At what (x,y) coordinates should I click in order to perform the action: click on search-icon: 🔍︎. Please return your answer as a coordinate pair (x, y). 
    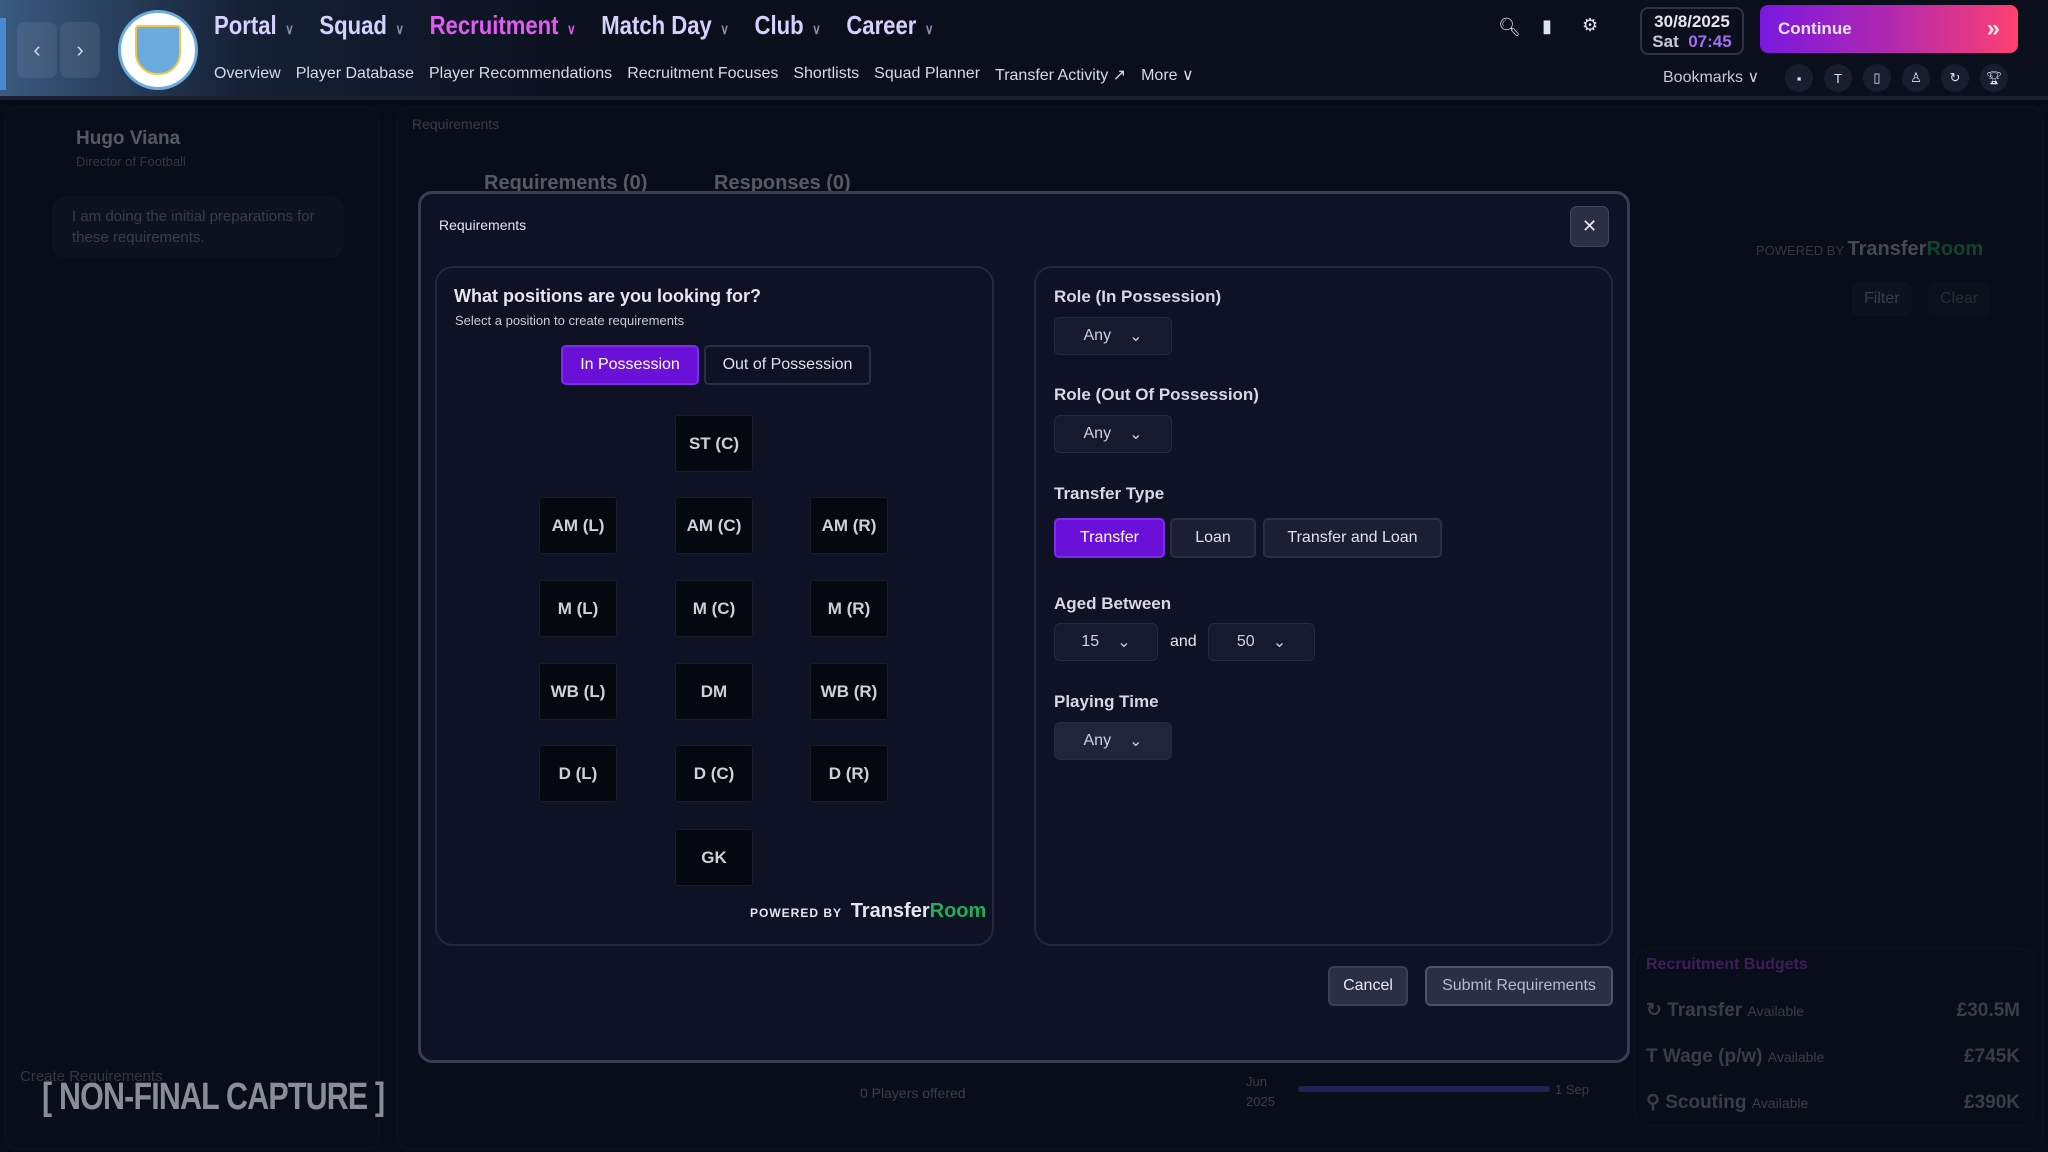
    Looking at the image, I should click on (1509, 27).